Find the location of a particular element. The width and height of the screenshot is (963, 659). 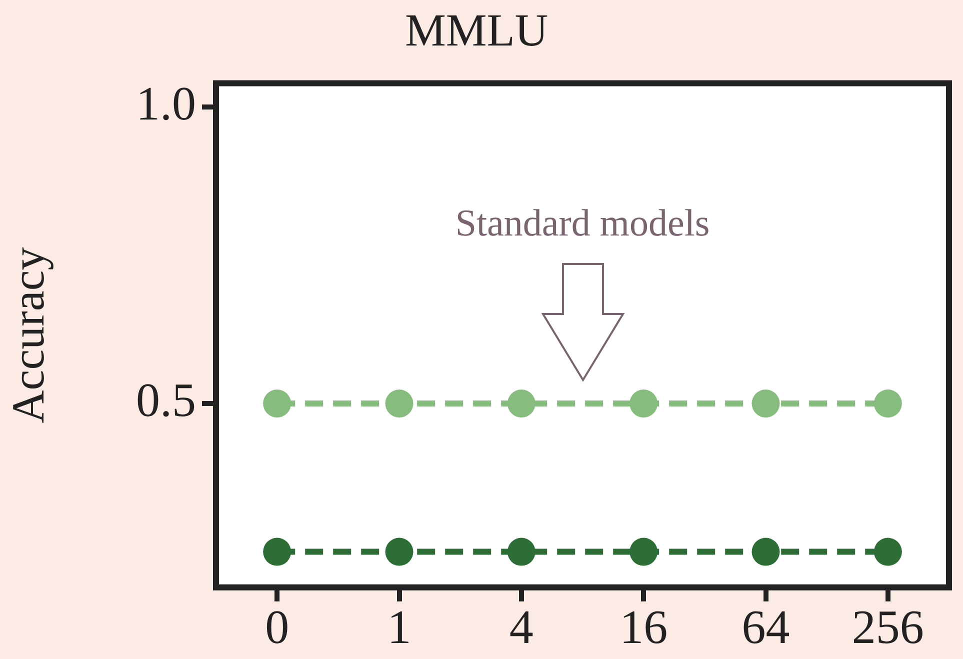

annotation: Standard models is located at coordinates (582, 223).